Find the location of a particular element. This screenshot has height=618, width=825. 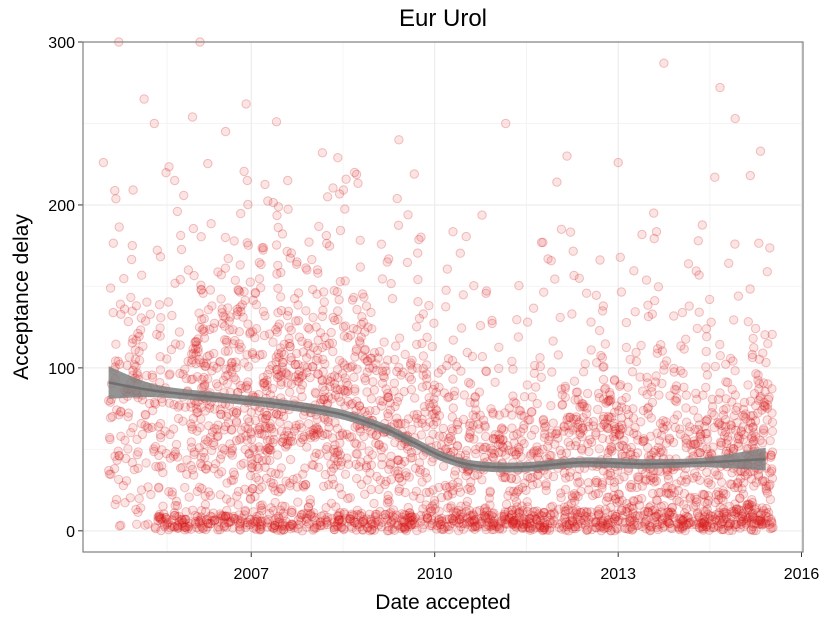

y-tick-label: 0 is located at coordinates (70, 532).